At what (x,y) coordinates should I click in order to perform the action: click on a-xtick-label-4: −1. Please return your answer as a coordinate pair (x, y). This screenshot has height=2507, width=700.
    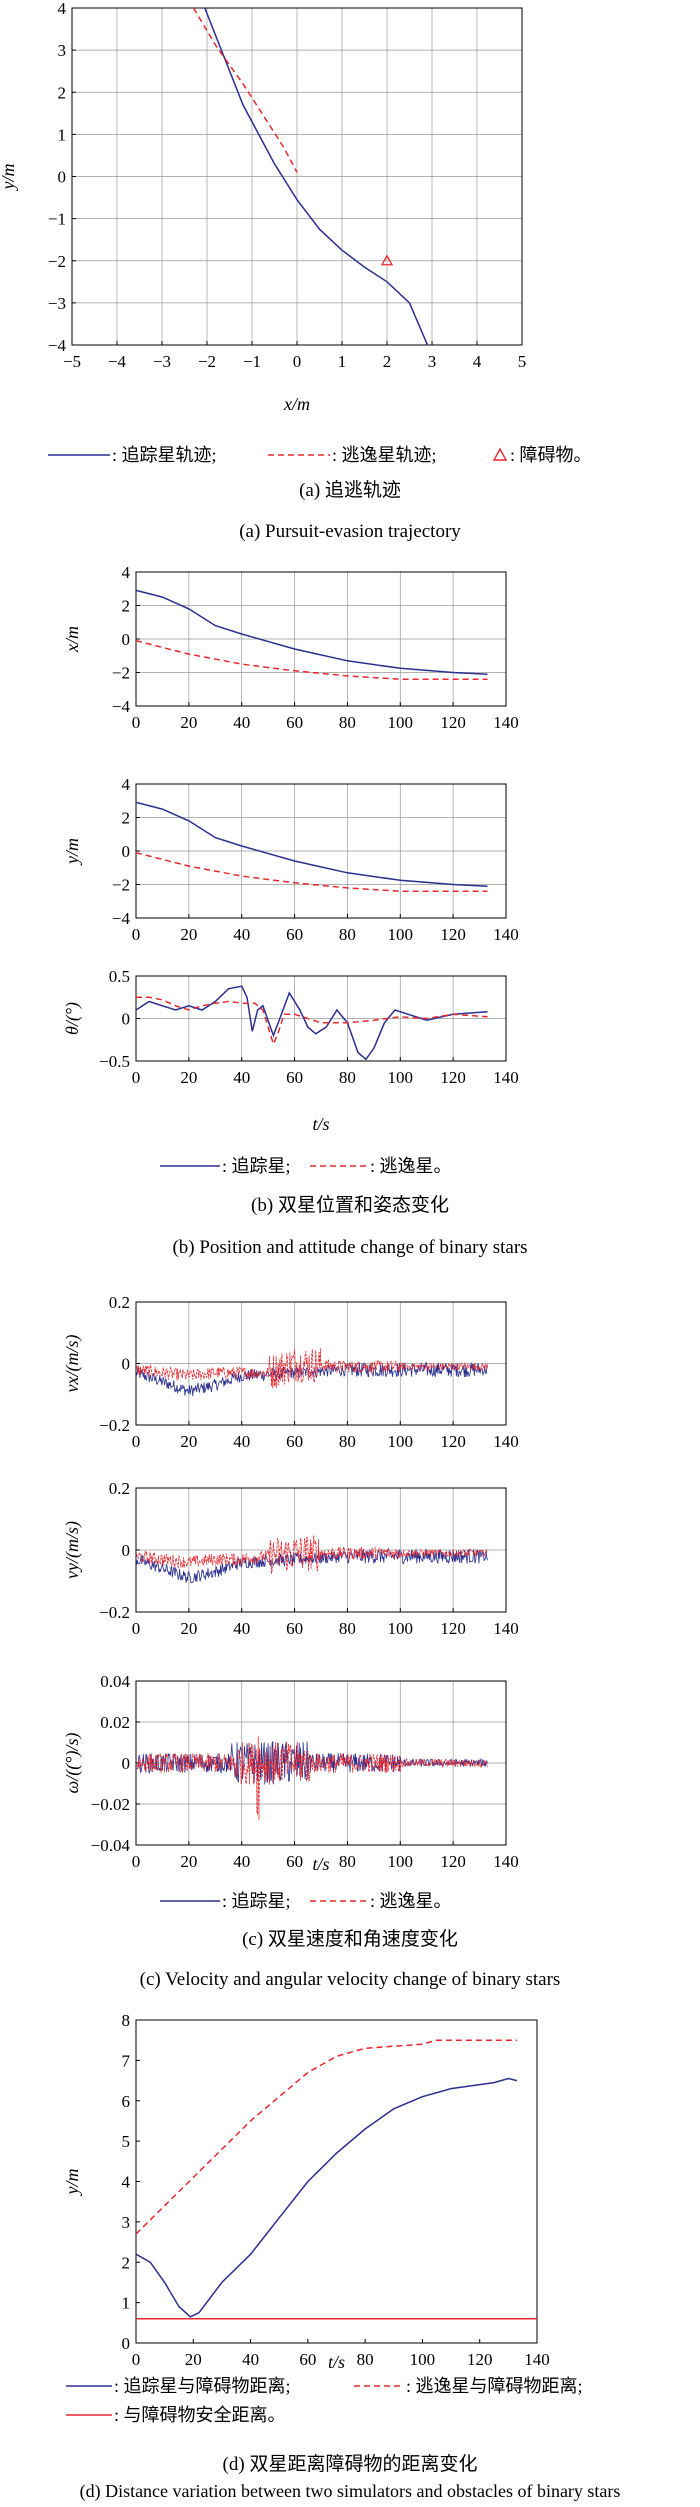
    Looking at the image, I should click on (252, 361).